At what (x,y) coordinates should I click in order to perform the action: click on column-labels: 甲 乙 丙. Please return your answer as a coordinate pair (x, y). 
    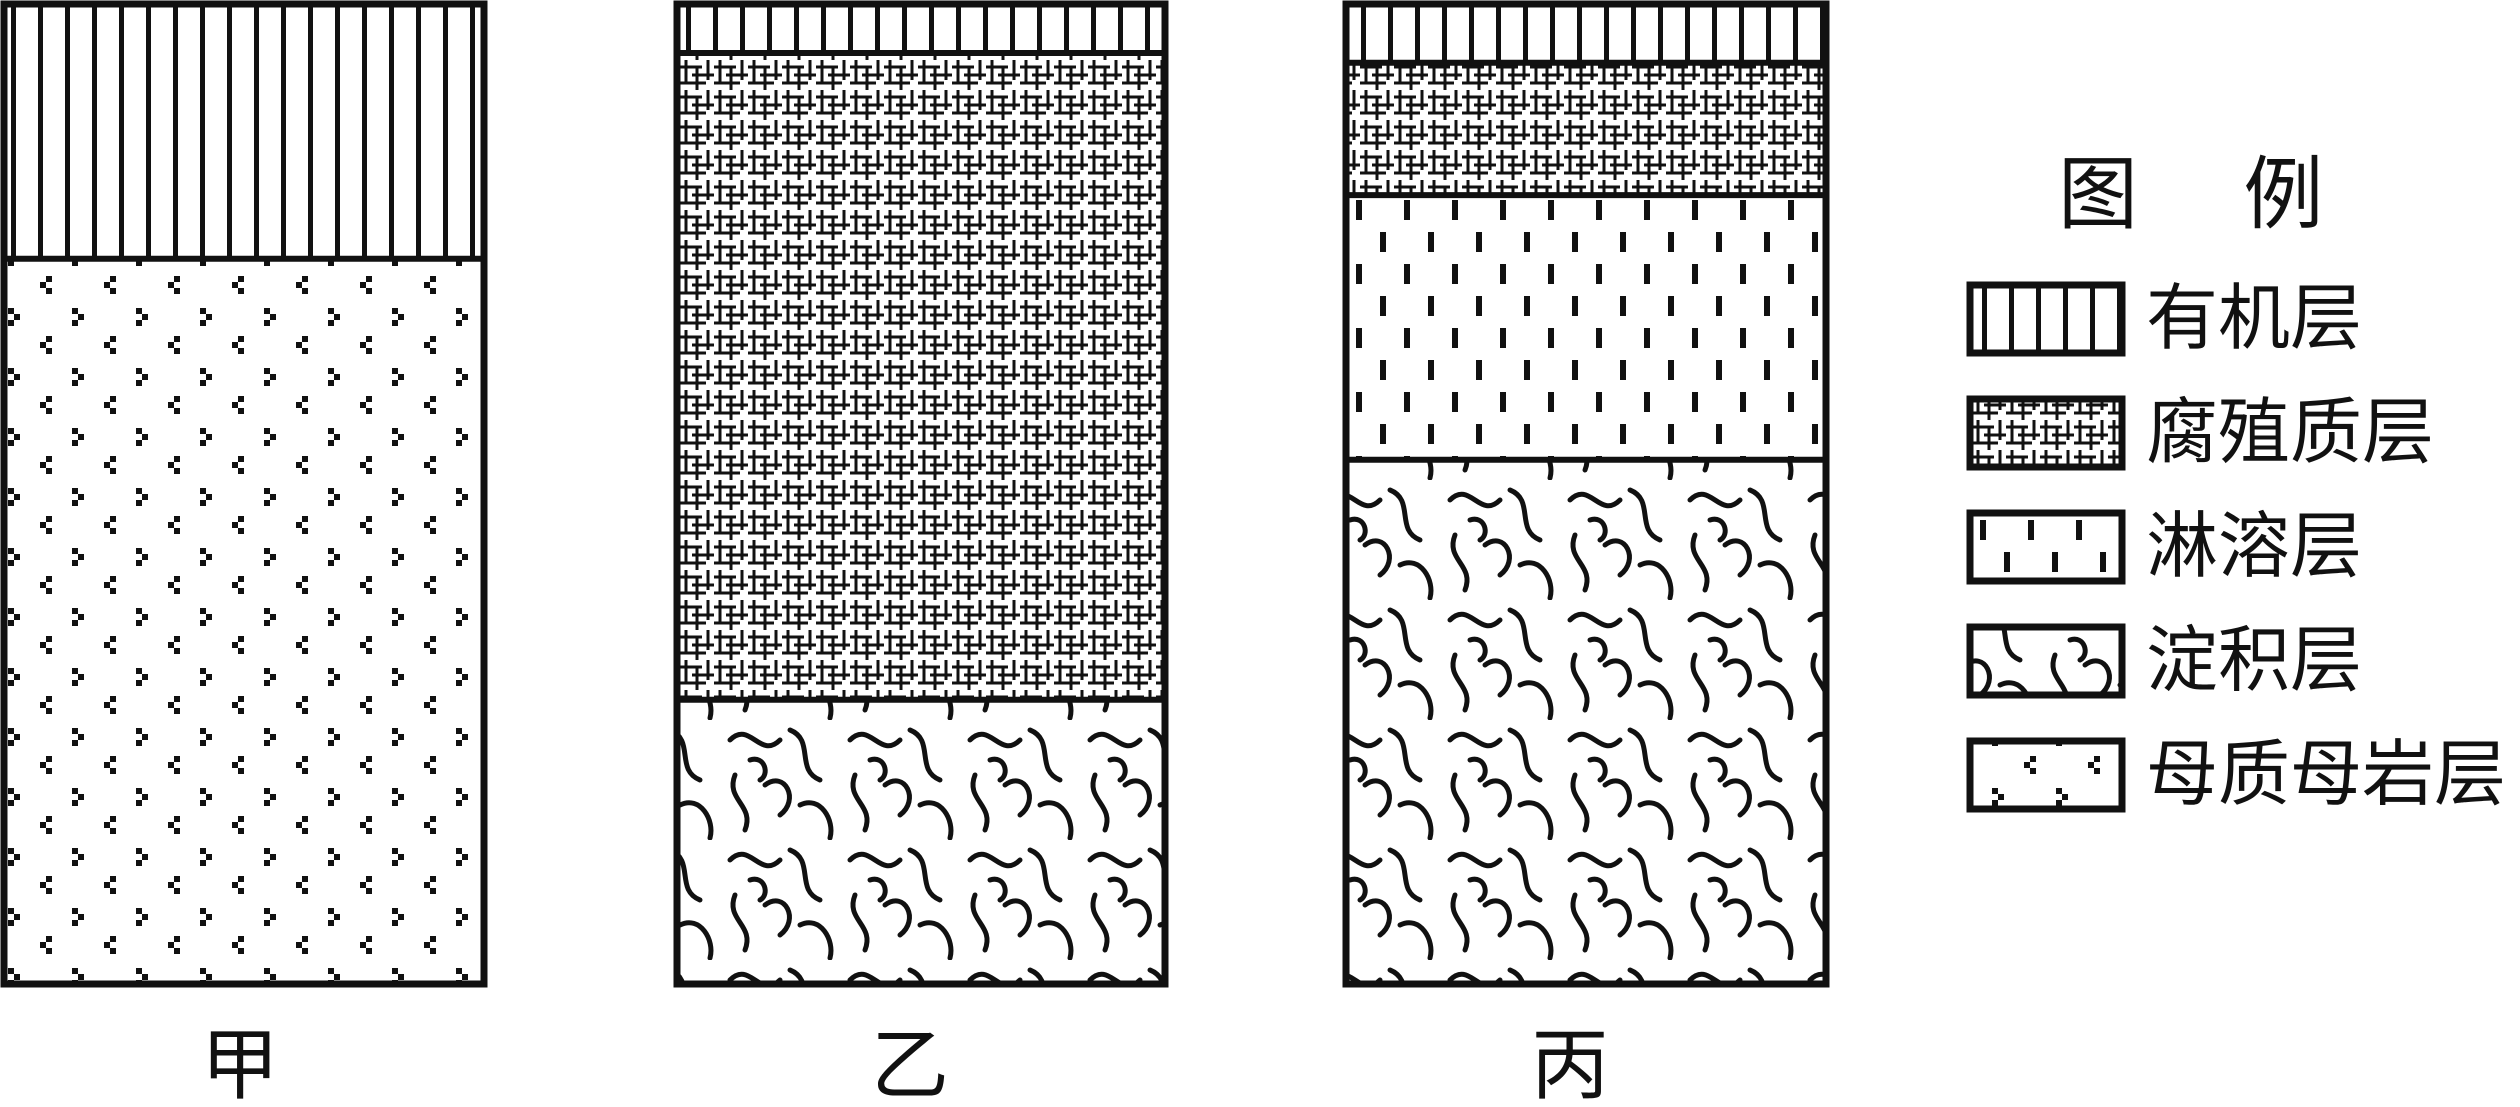
    Looking at the image, I should click on (905, 1064).